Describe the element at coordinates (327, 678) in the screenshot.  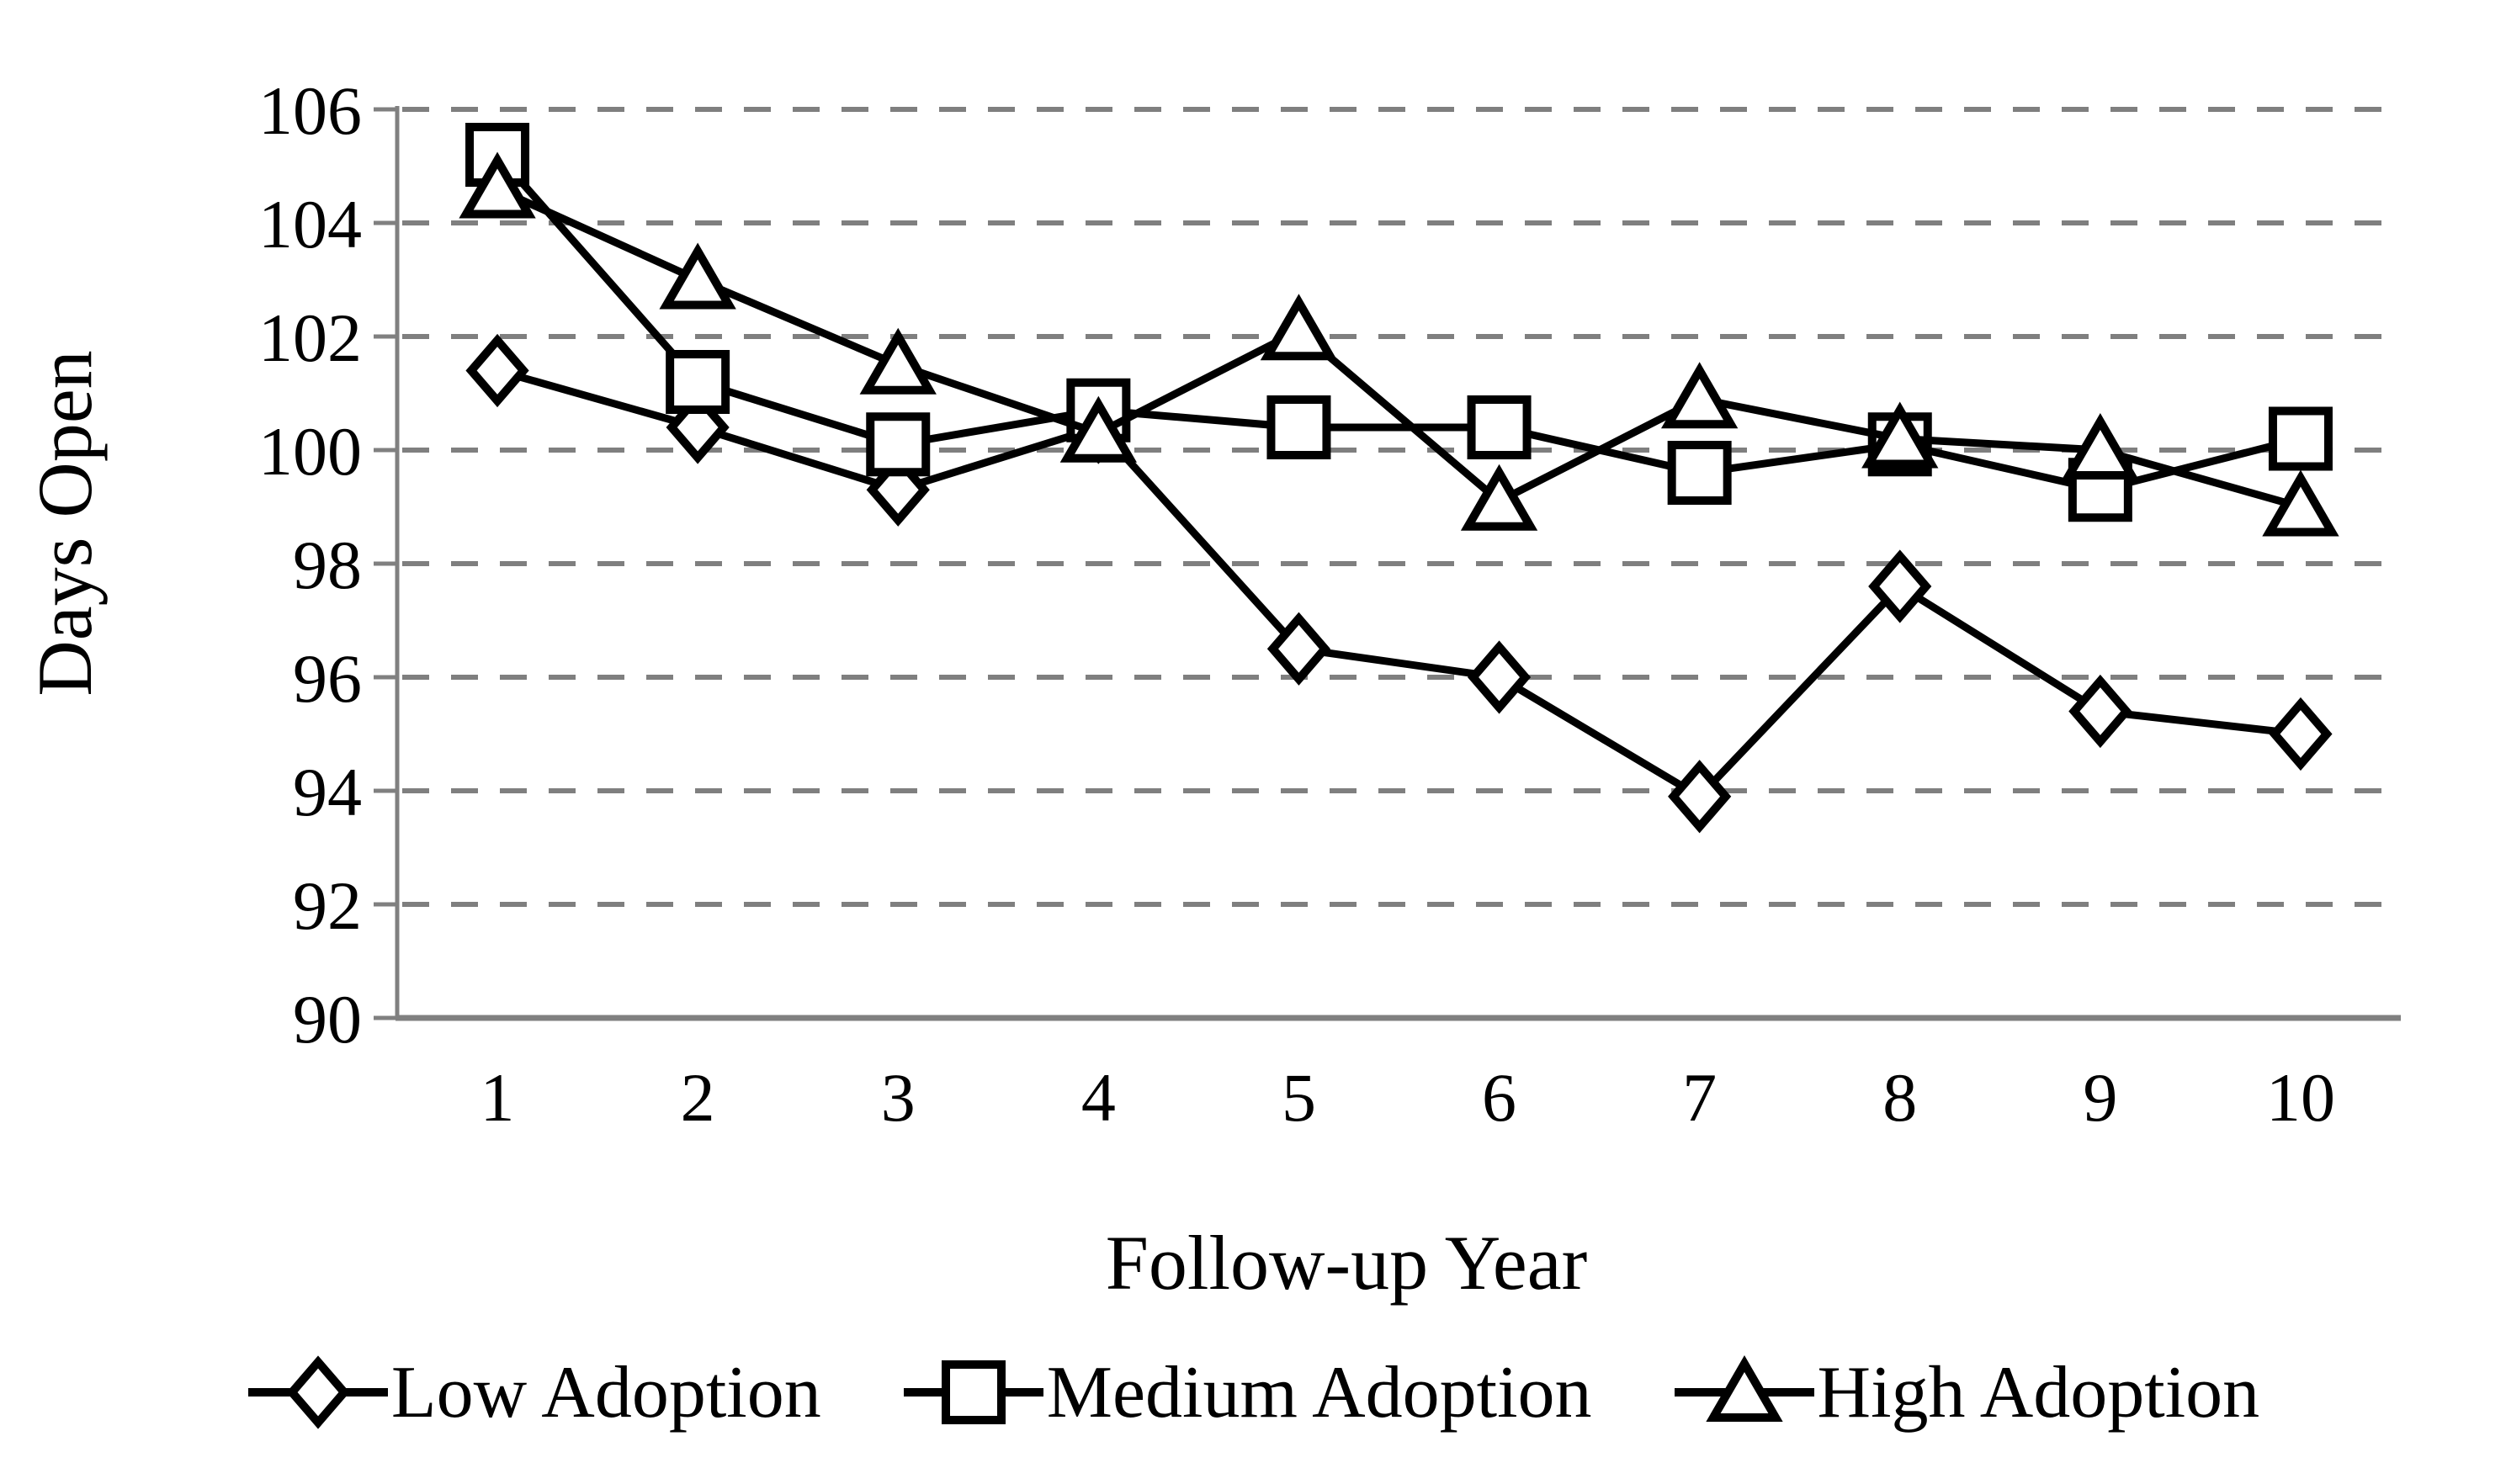
I see `y-tick-label: 96` at that location.